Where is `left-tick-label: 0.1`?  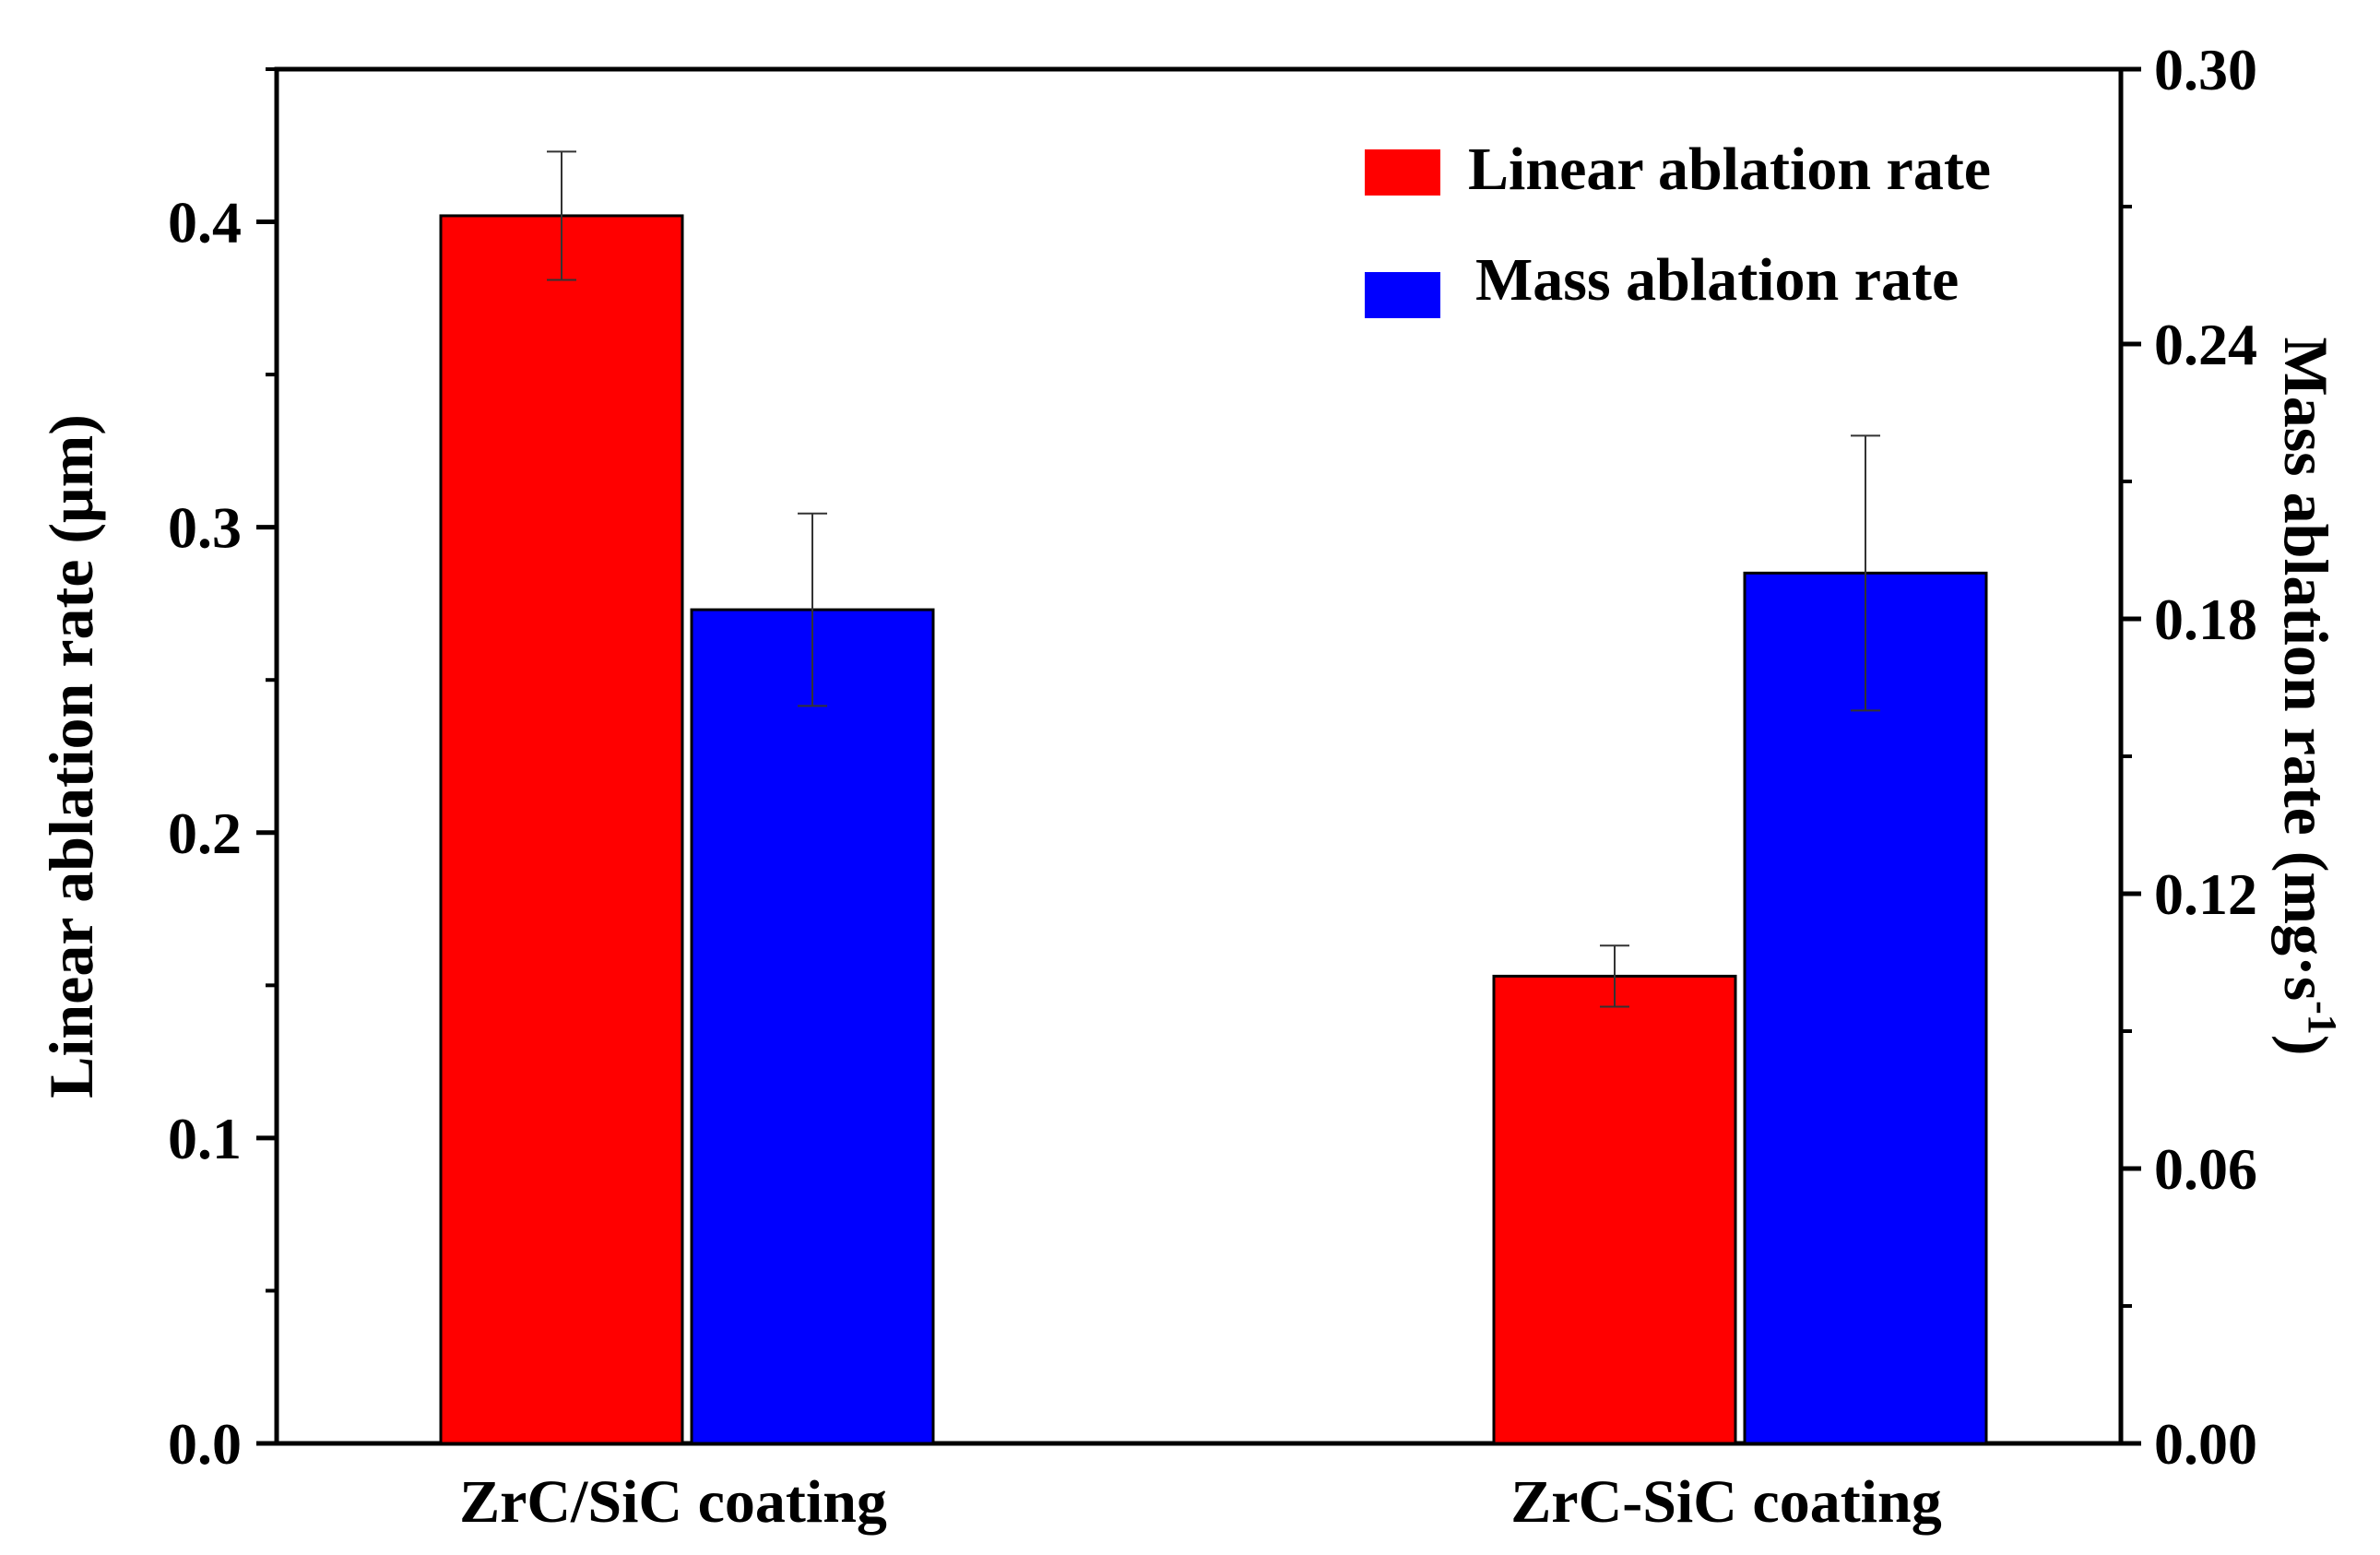
left-tick-label: 0.1 is located at coordinates (205, 1138).